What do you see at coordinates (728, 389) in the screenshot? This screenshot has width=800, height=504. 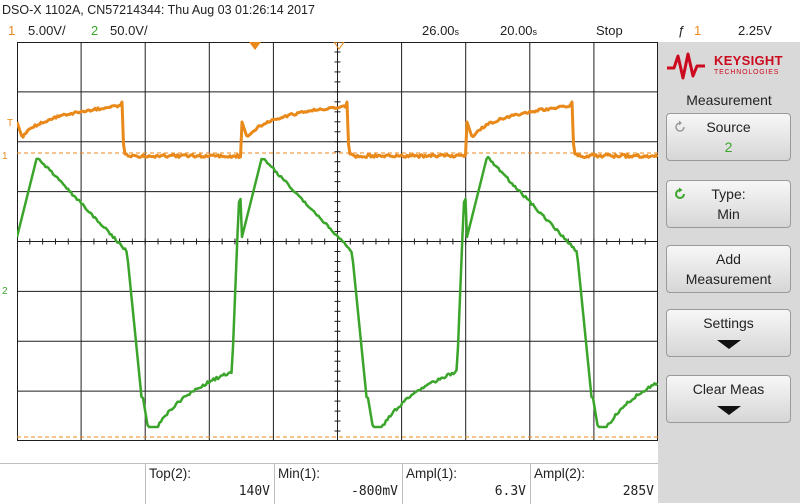 I see `clear-meas-softkey-label: Clear Meas` at bounding box center [728, 389].